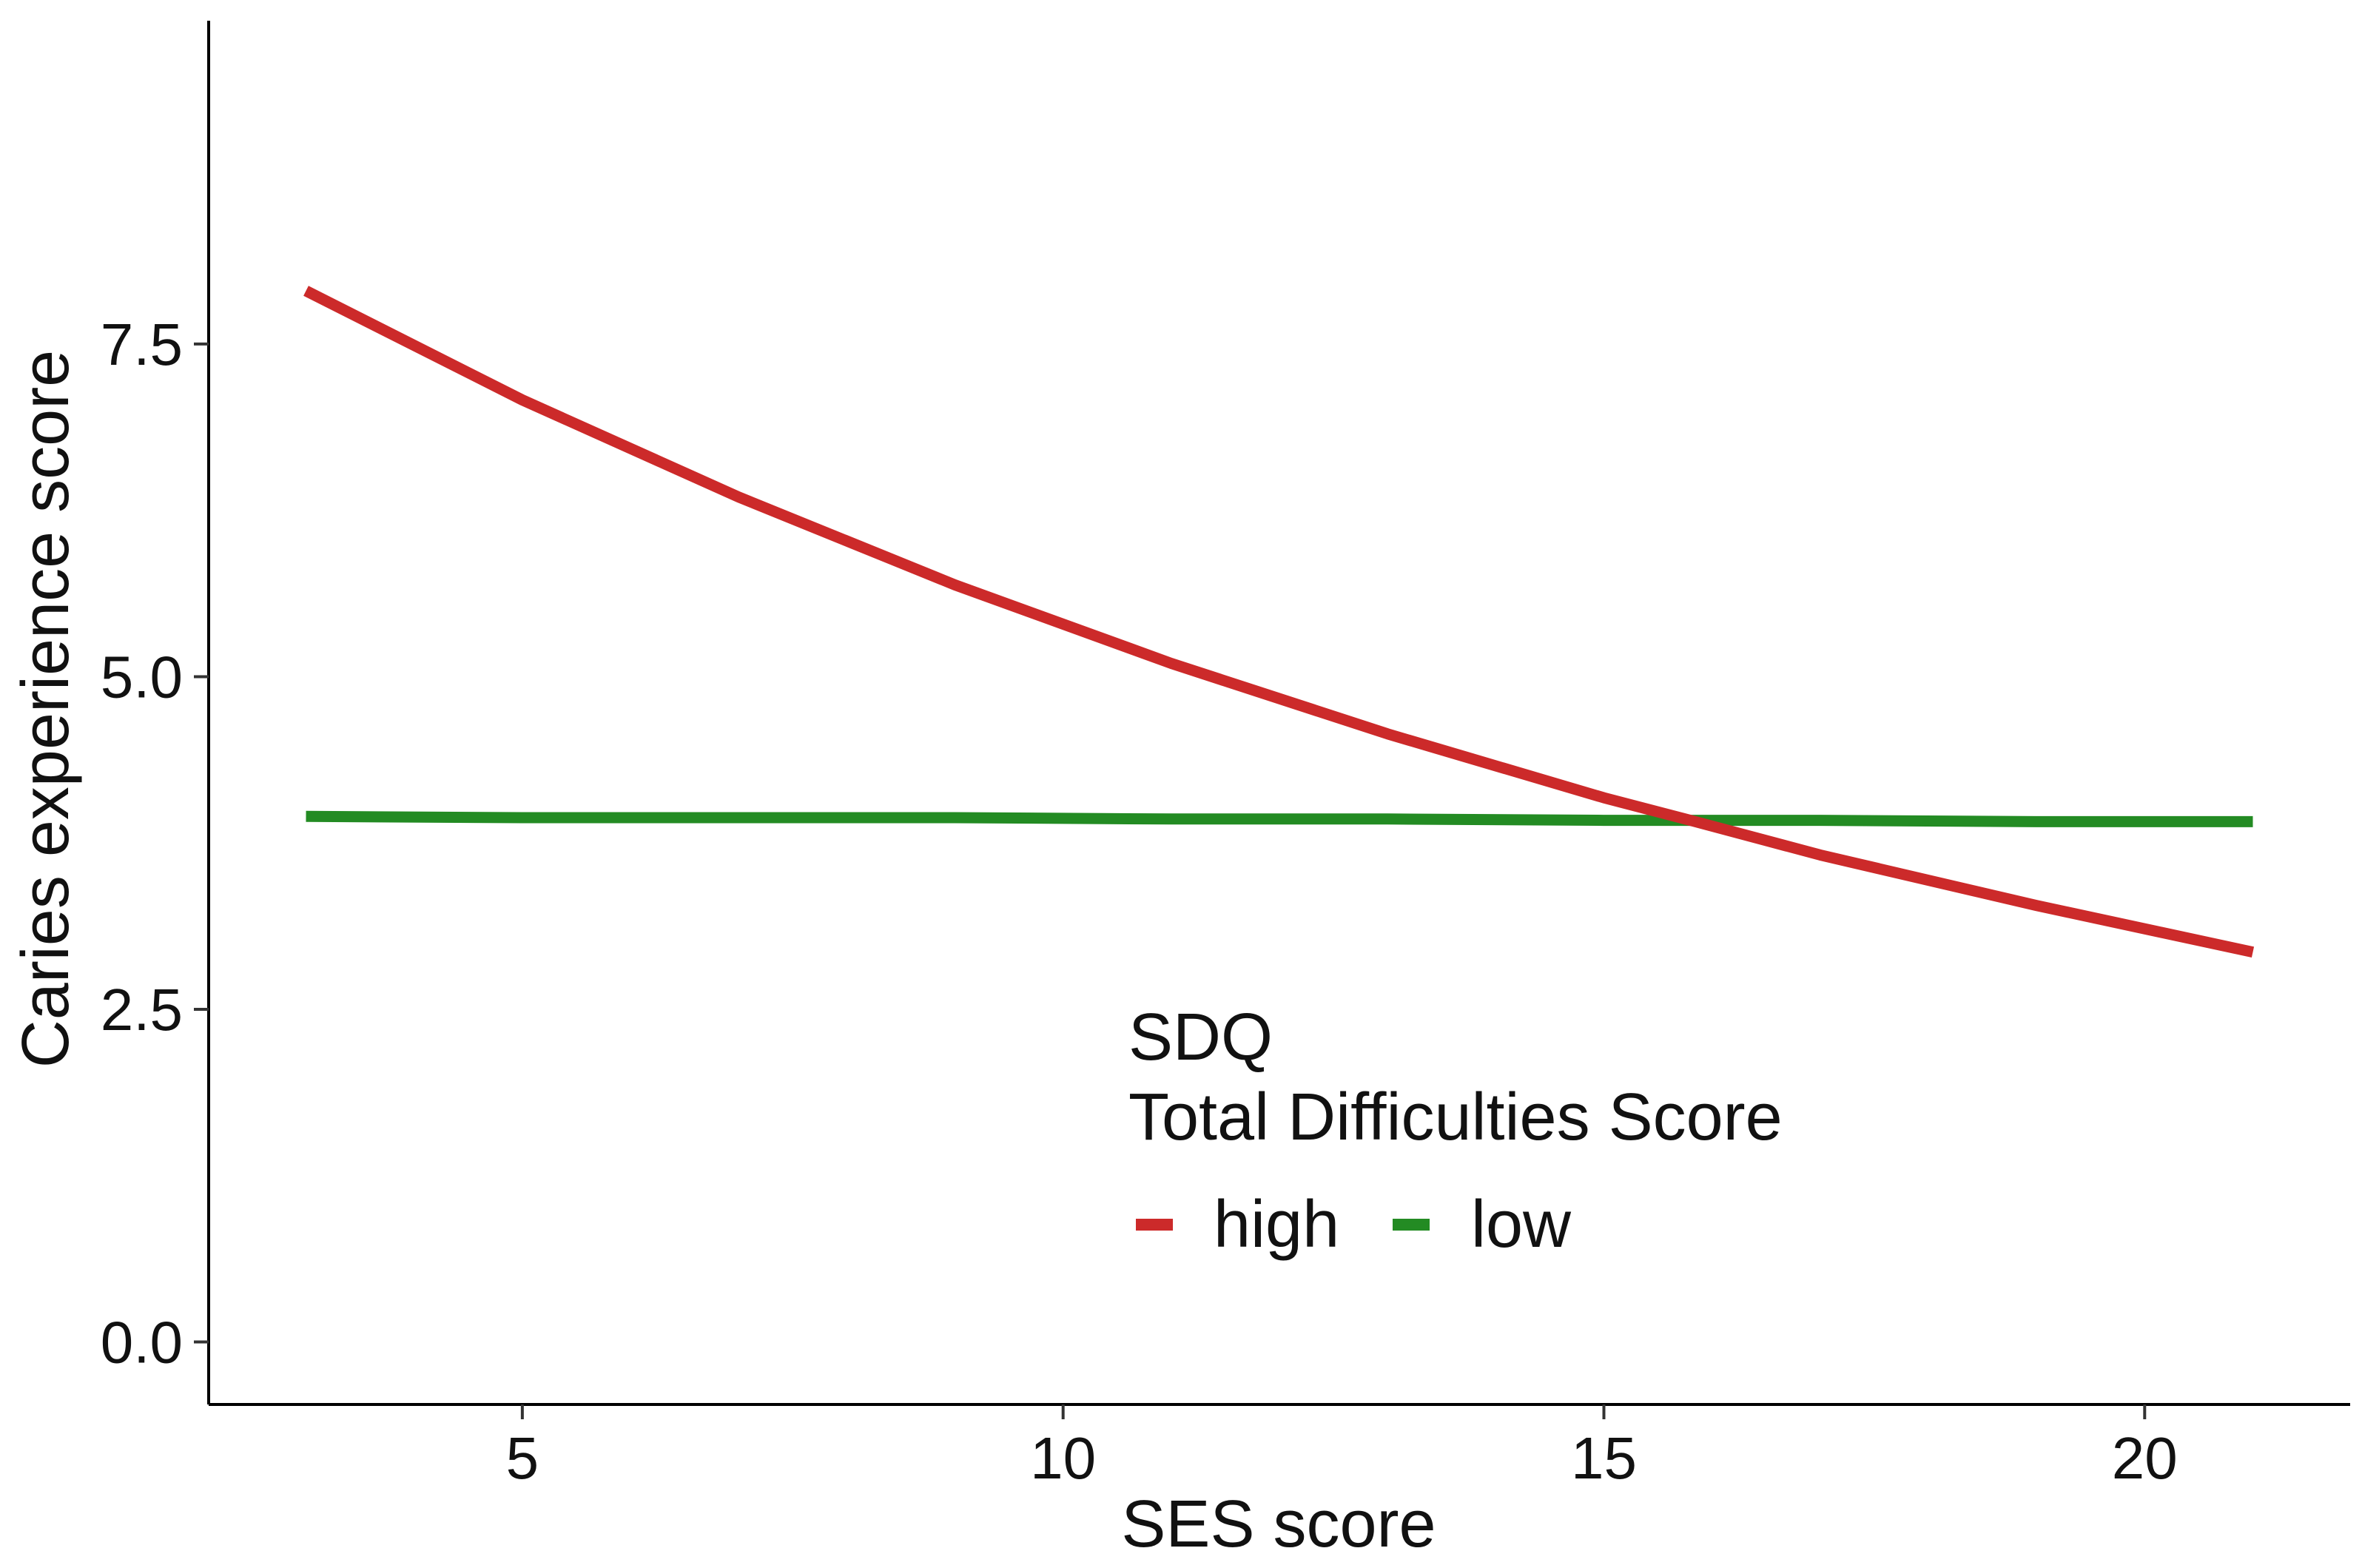 The image size is (2362, 1568). I want to click on x-tick-label: 5, so click(522, 1458).